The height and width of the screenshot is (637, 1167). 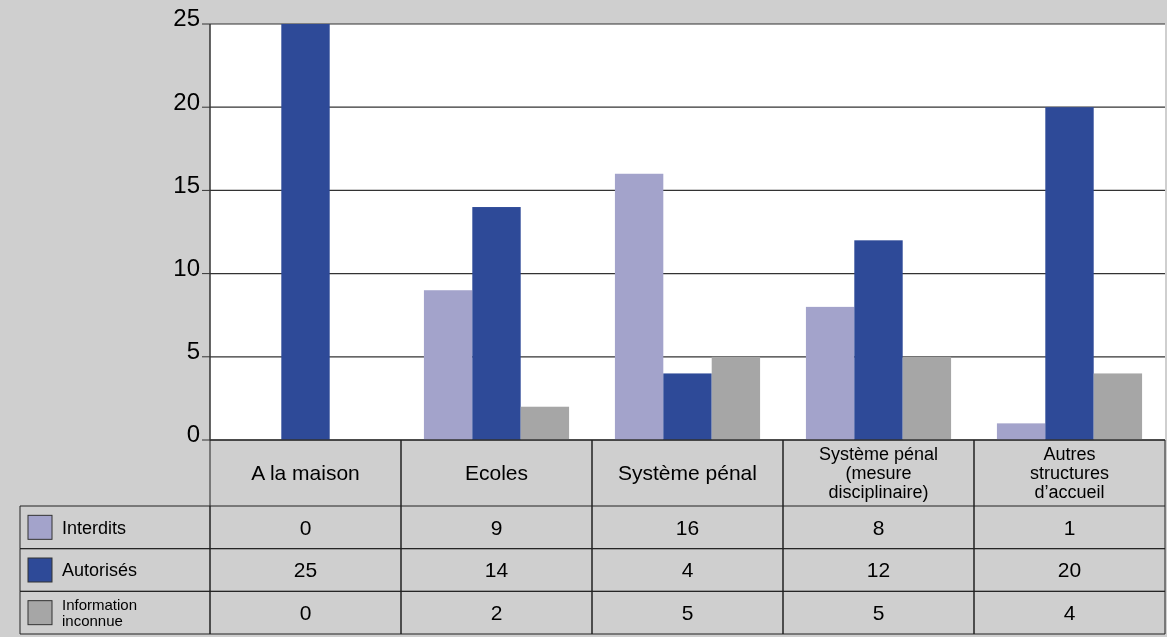 I want to click on x-tick-label: A la maison, so click(x=305, y=473).